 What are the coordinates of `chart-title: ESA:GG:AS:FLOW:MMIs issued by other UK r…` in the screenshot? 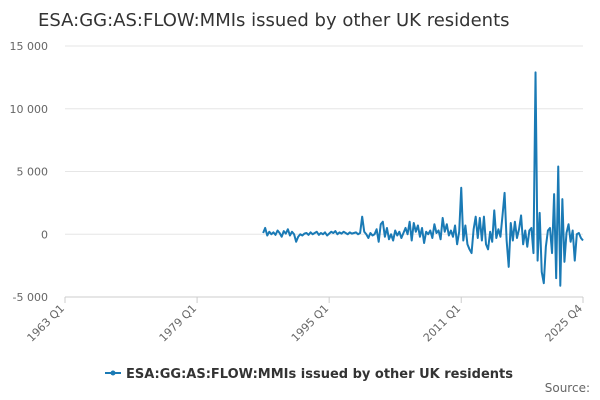 It's located at (274, 20).